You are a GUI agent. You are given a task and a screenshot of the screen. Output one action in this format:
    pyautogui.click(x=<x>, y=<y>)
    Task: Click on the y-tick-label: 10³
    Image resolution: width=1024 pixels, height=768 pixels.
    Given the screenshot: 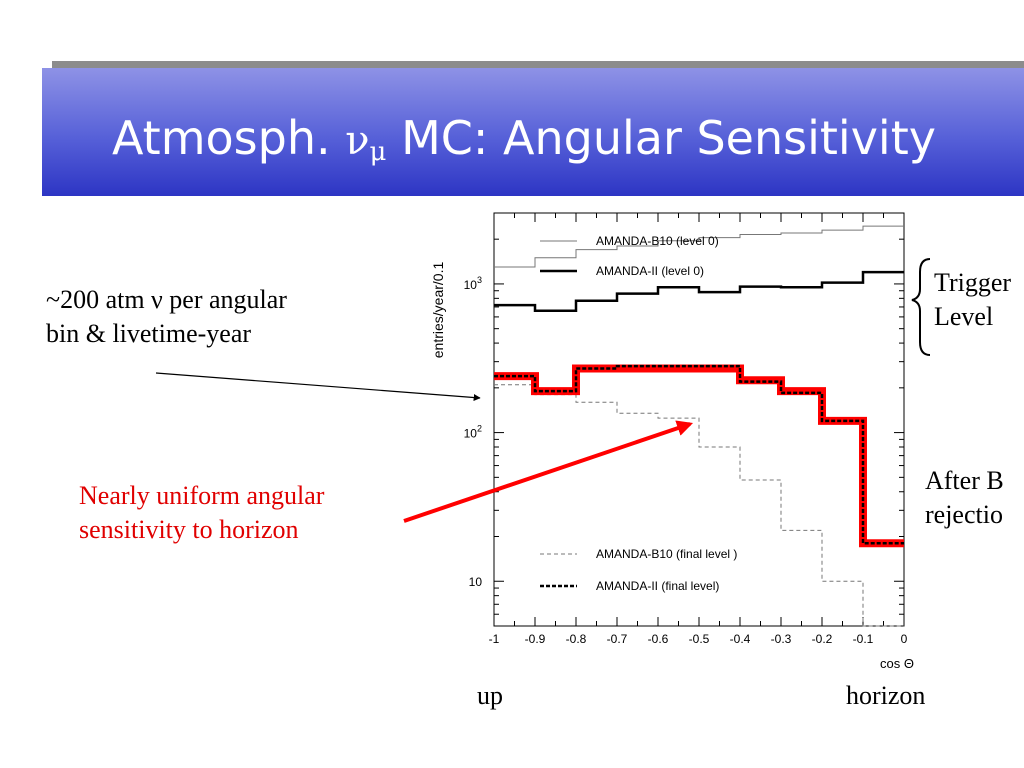 What is the action you would take?
    pyautogui.click(x=473, y=283)
    